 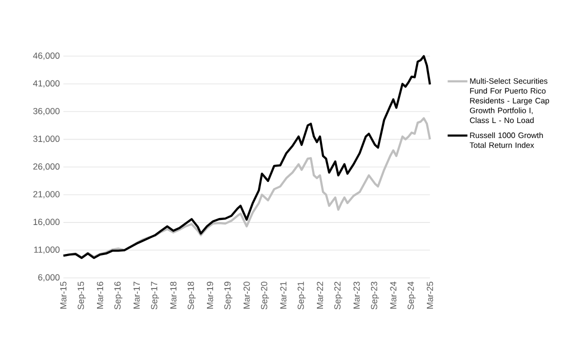 I want to click on x-tick-label: Sep-20, so click(x=264, y=296).